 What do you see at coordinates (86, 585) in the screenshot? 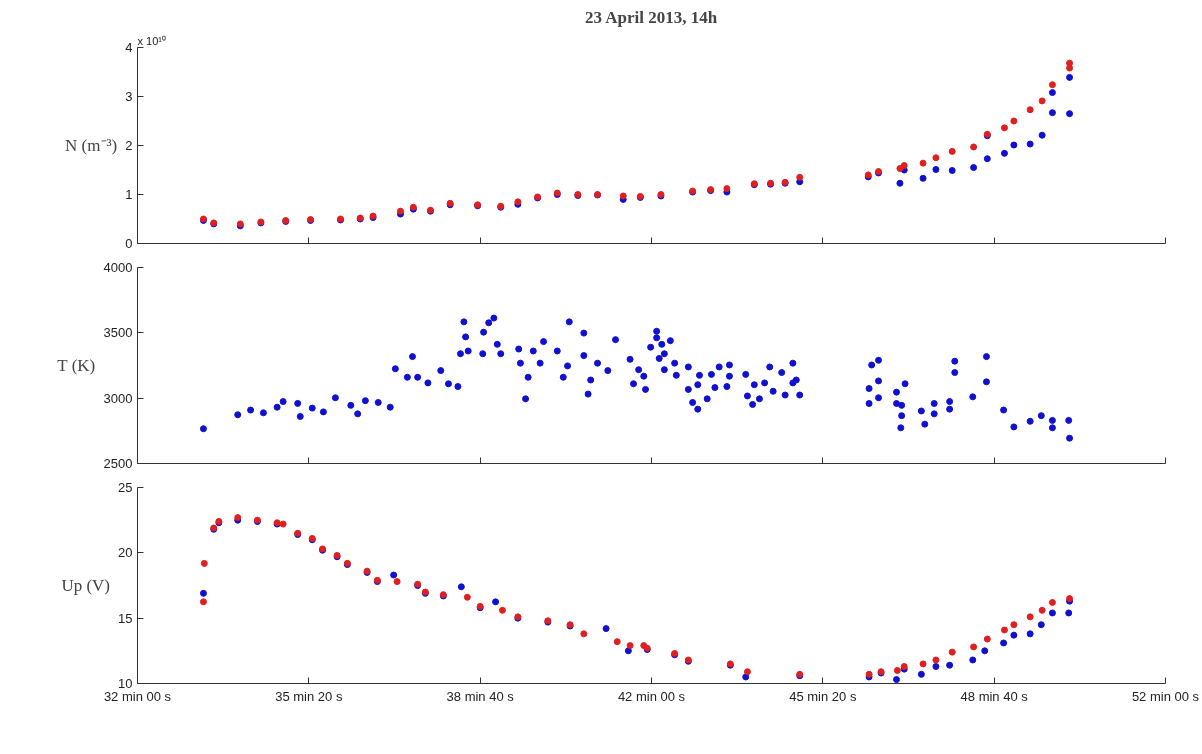
I see `y-axis-title: Up (V)` at bounding box center [86, 585].